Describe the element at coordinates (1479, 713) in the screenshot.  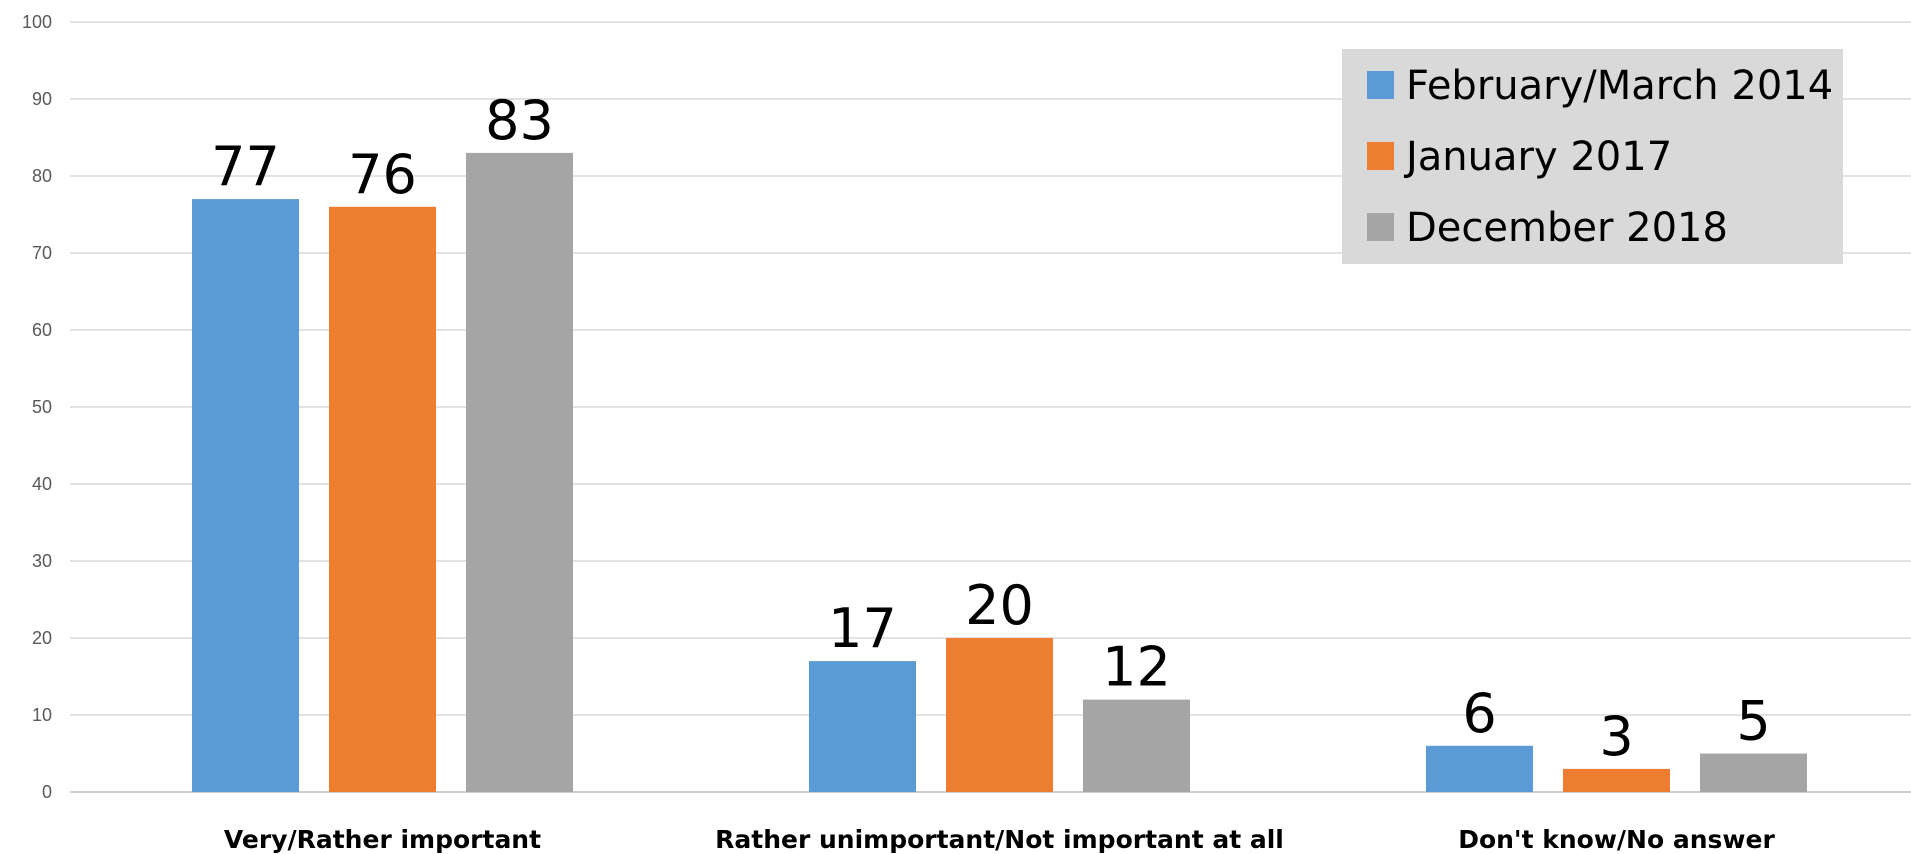
I see `data-label: 6` at that location.